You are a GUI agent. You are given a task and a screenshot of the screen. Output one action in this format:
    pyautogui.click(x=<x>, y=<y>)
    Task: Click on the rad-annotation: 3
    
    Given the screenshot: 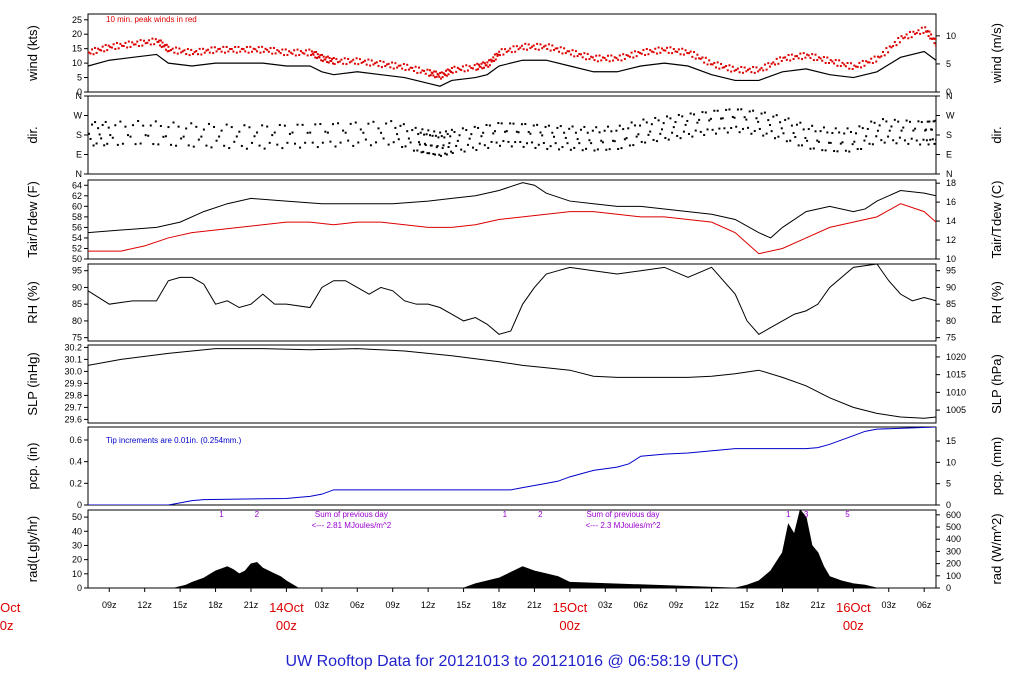 What is the action you would take?
    pyautogui.click(x=806, y=514)
    